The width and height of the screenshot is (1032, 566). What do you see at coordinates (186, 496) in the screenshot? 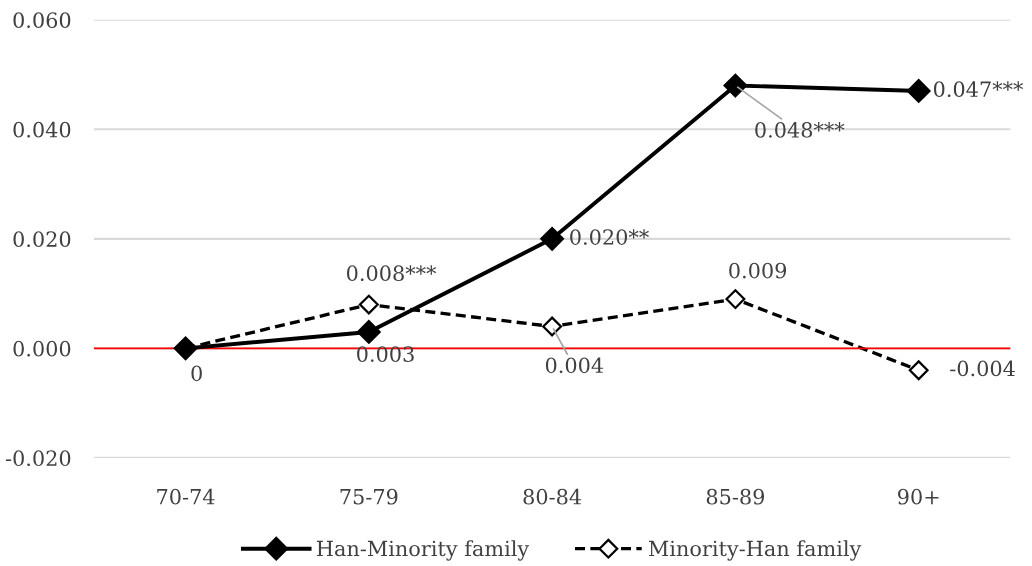
I see `x-tick-label: 70-74` at bounding box center [186, 496].